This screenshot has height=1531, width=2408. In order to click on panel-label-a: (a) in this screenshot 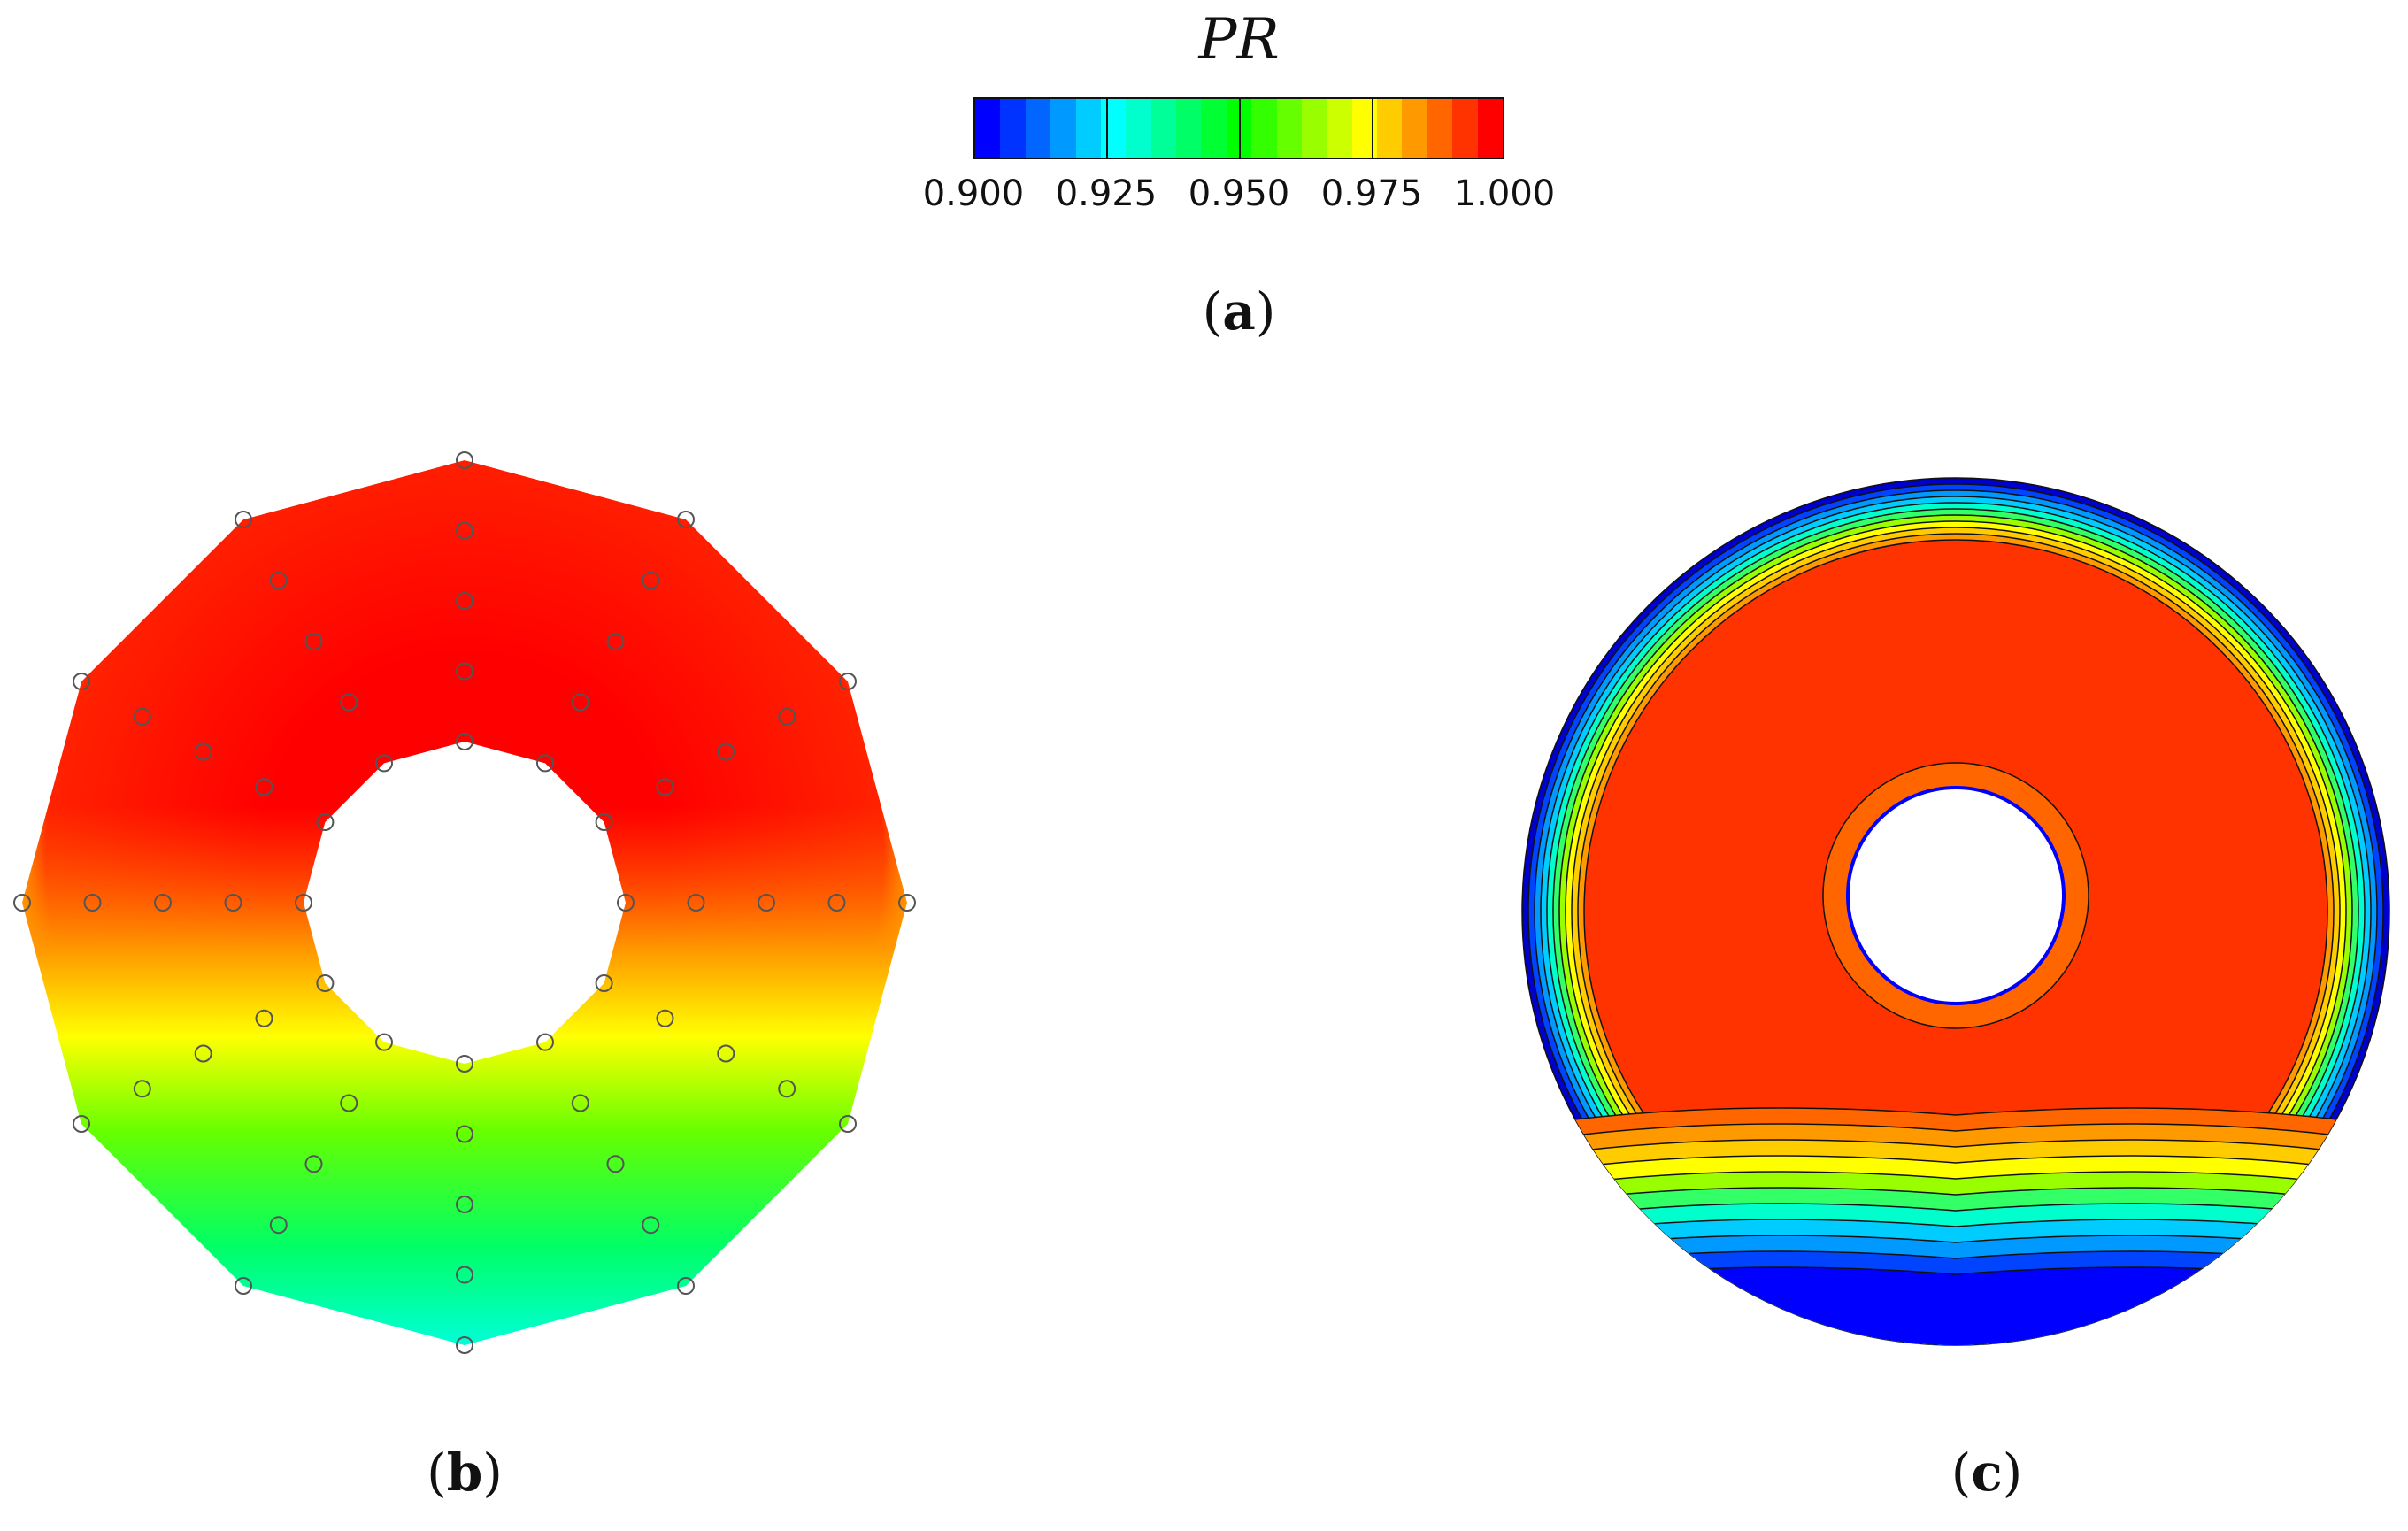, I will do `click(1239, 311)`.